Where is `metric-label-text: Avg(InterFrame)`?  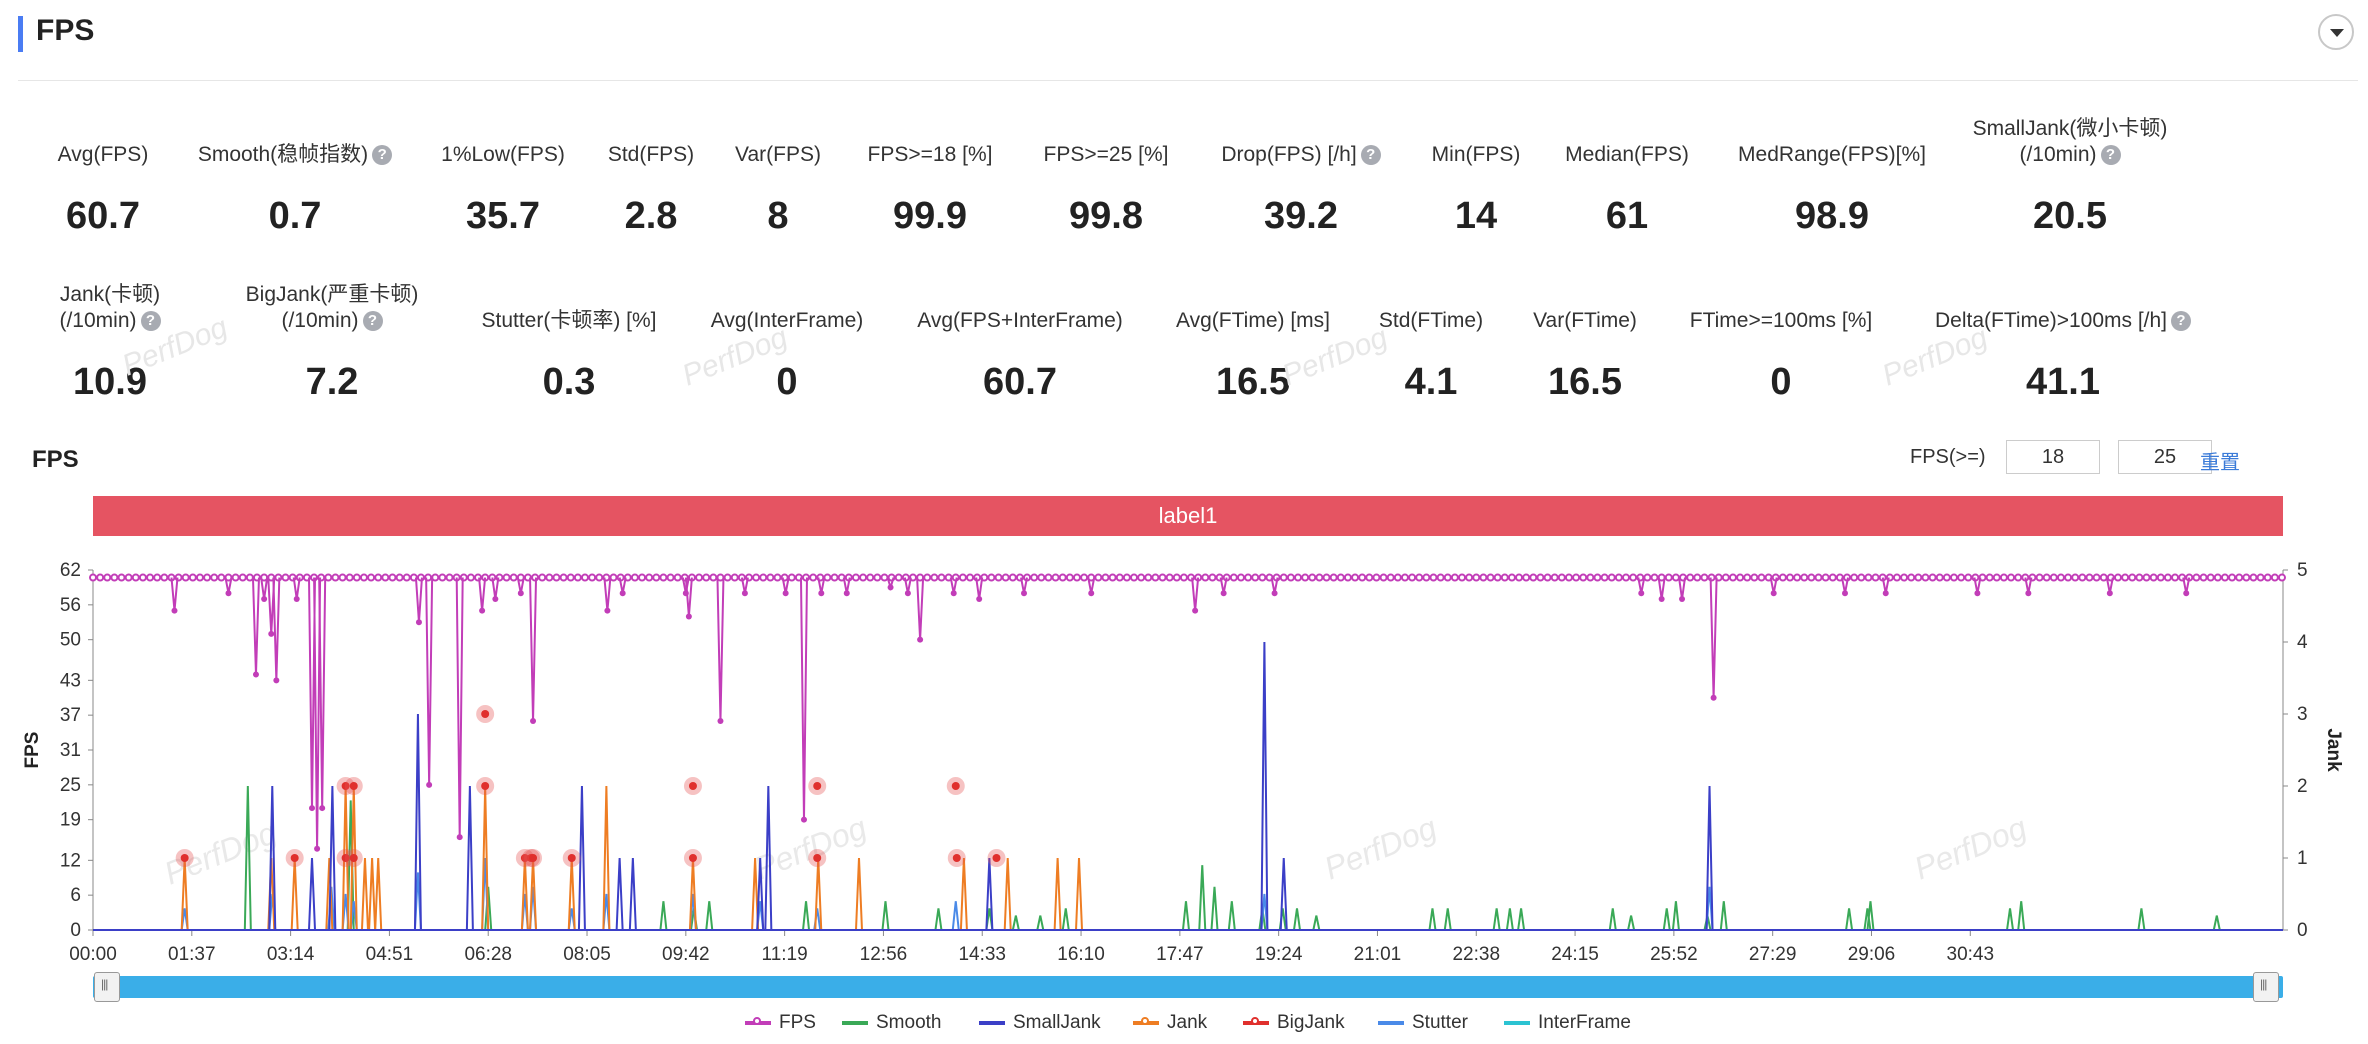 metric-label-text: Avg(InterFrame) is located at coordinates (787, 320).